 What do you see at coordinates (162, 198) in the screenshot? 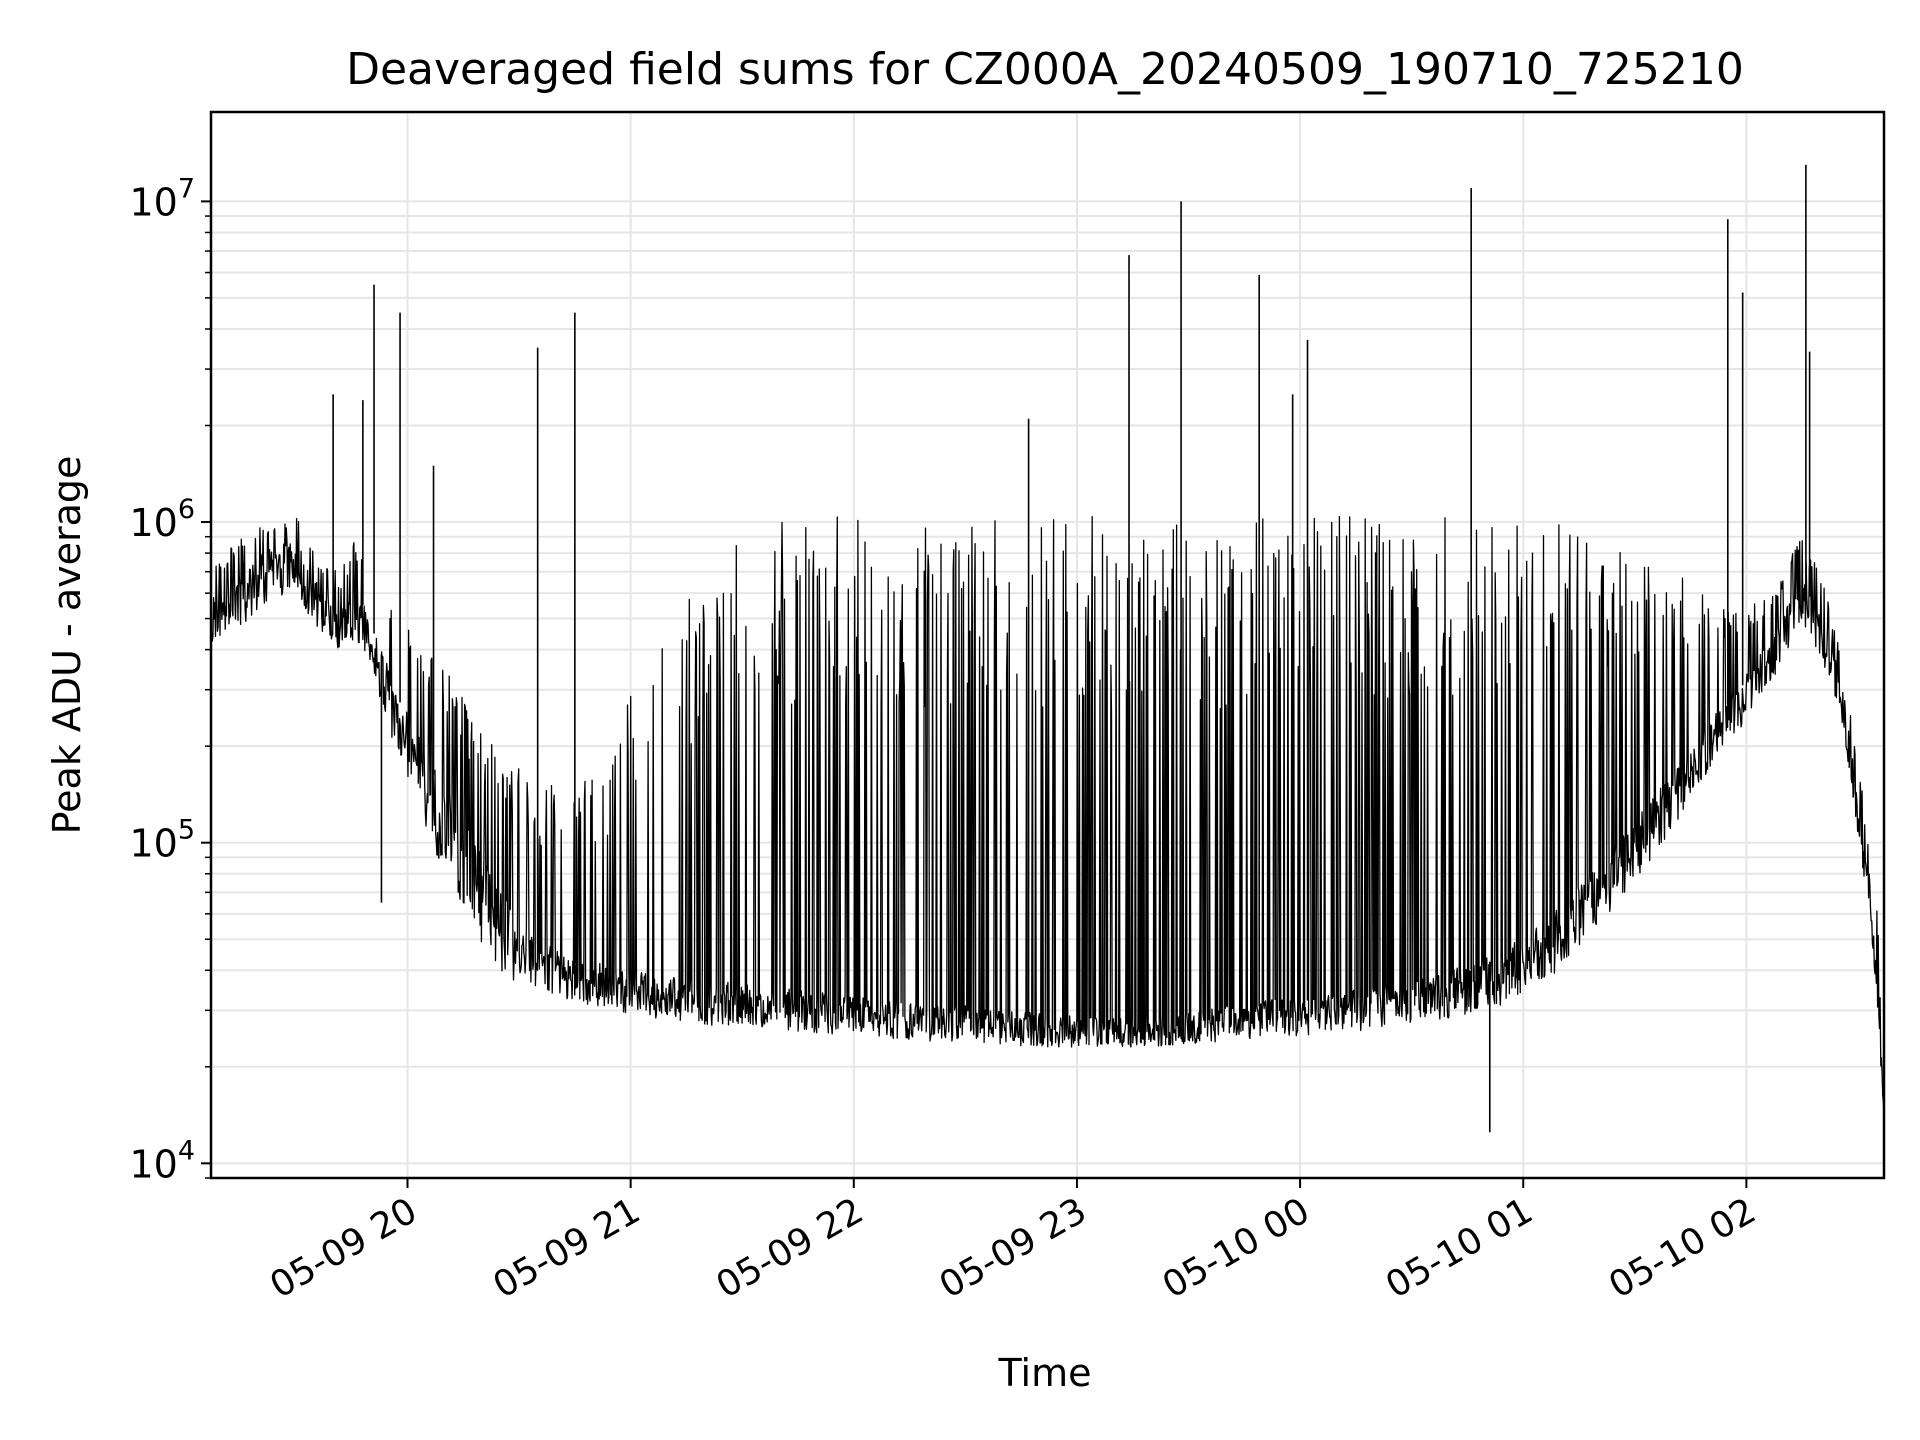
I see `y-tick-label: 10⁷` at bounding box center [162, 198].